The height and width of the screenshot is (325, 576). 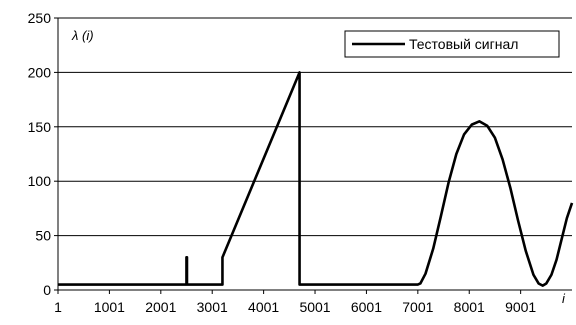 What do you see at coordinates (263, 307) in the screenshot?
I see `x-tick-label: 4001` at bounding box center [263, 307].